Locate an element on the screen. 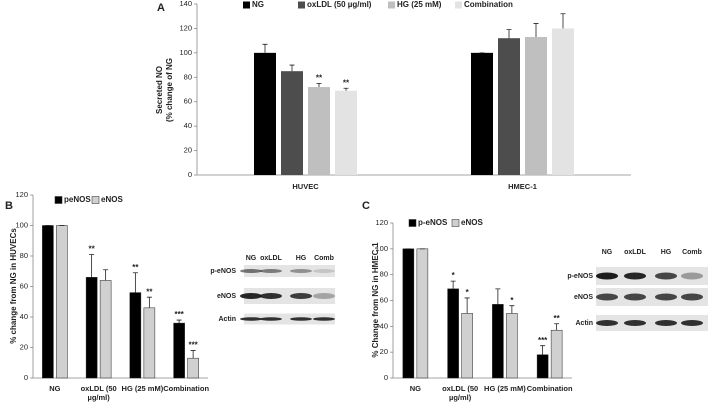  y-tick-label: 140 is located at coordinates (185, 4).